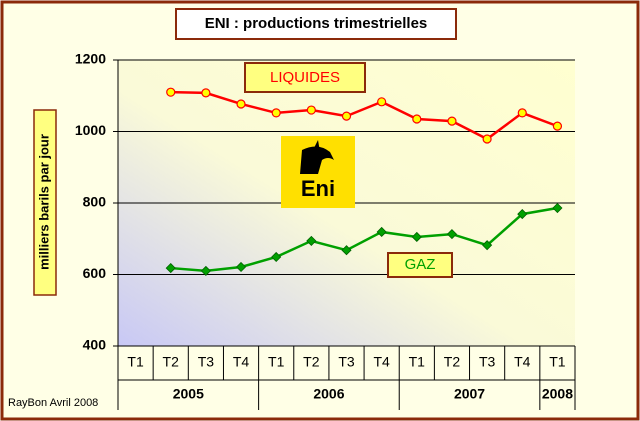 This screenshot has width=640, height=421. Describe the element at coordinates (188, 394) in the screenshot. I see `group-label: 2005` at that location.